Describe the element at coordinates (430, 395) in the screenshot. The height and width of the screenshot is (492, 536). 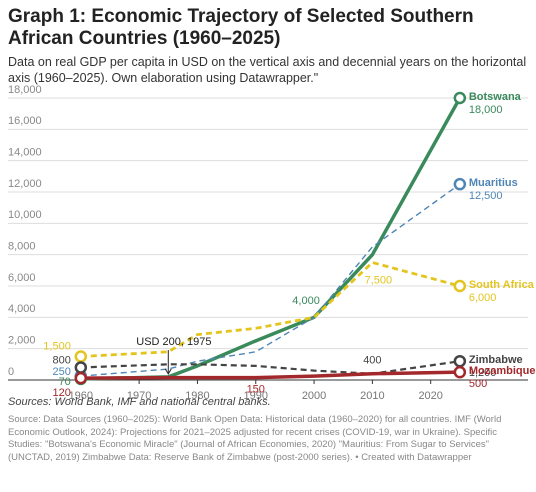
I see `x-tick-label: 2020` at that location.